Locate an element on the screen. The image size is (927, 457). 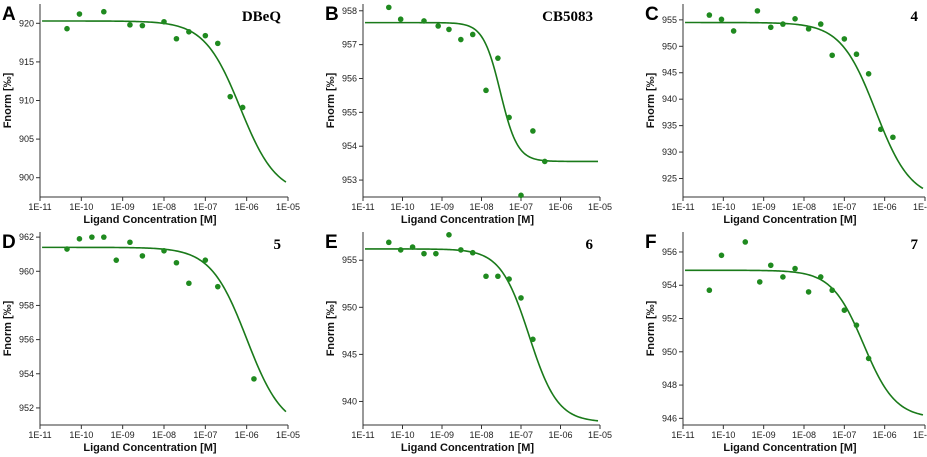
y-tick-label: 952 is located at coordinates (26, 408).